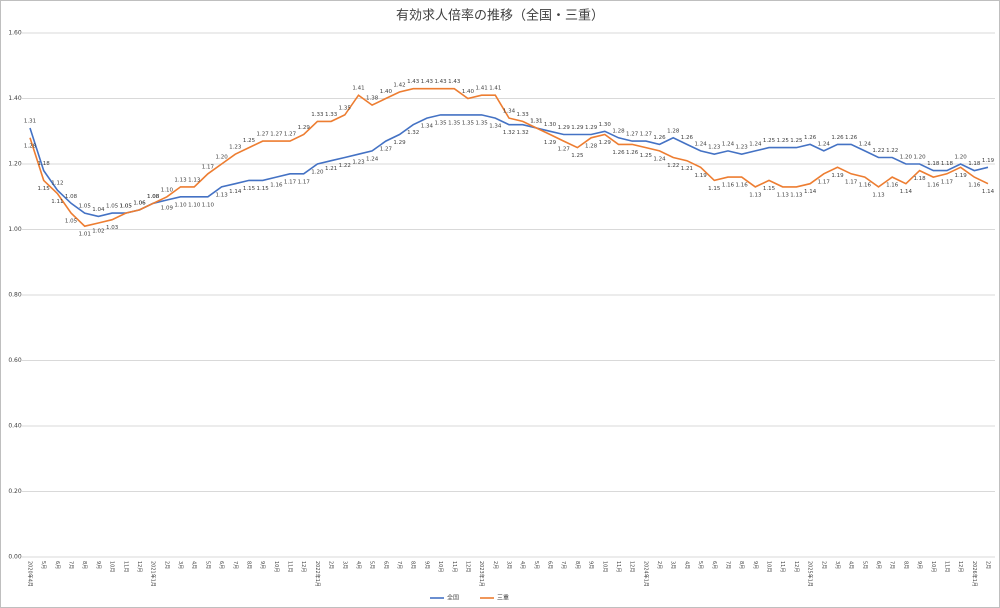  Describe the element at coordinates (686, 565) in the screenshot. I see `x-tick-label: 4月` at that location.